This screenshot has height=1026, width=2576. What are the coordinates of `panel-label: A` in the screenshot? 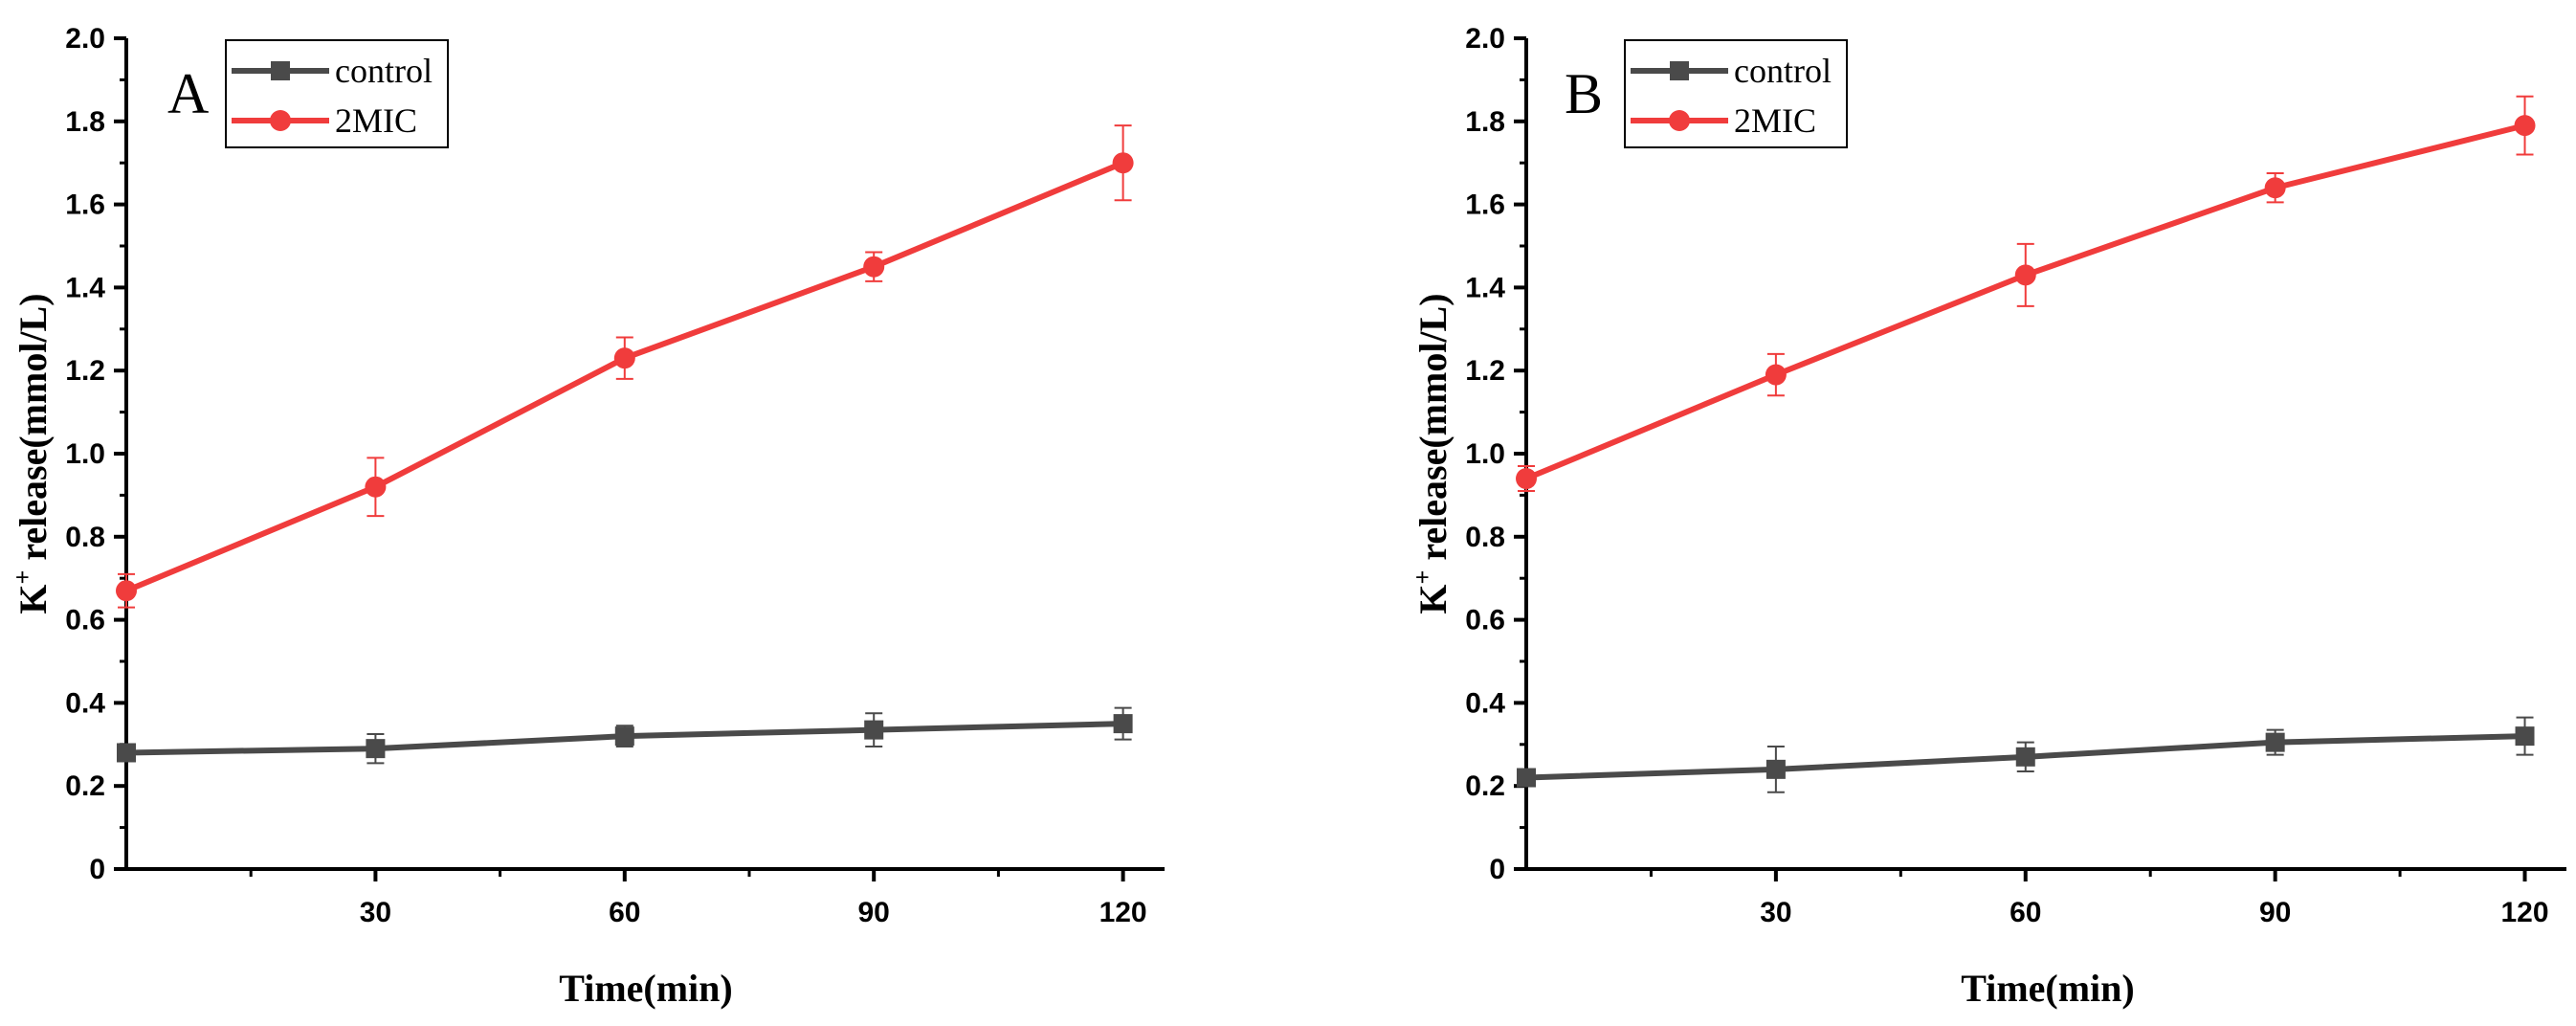 It's located at (188, 93).